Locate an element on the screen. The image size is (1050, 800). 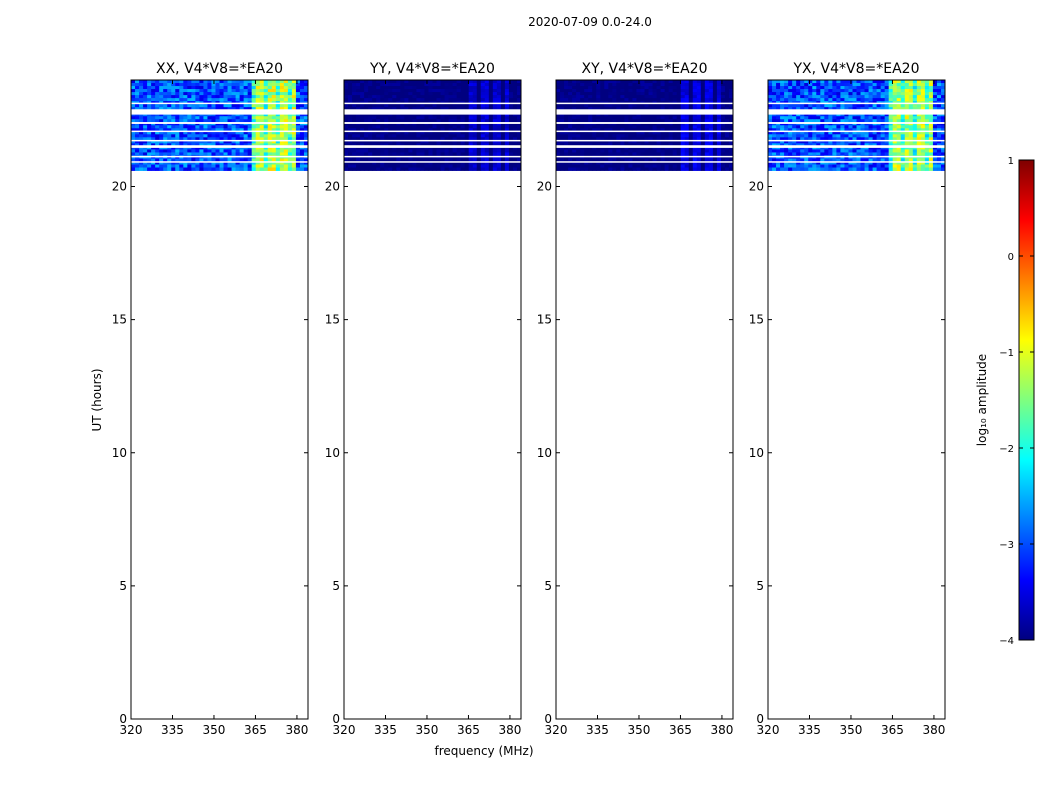
heatmap-xy is located at coordinates (645, 125).